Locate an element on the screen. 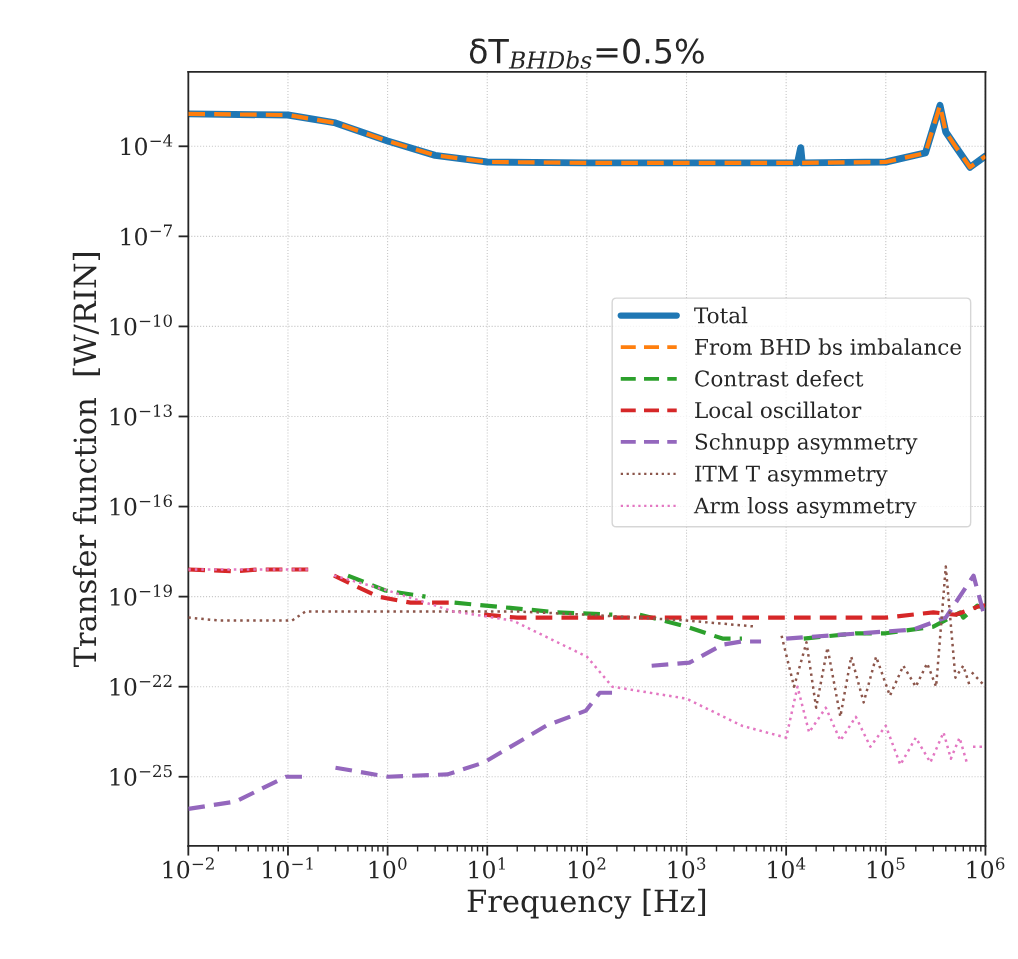 Image resolution: width=1018 pixels, height=959 pixels. x-tick-label: 10$^{3}$ is located at coordinates (687, 868).